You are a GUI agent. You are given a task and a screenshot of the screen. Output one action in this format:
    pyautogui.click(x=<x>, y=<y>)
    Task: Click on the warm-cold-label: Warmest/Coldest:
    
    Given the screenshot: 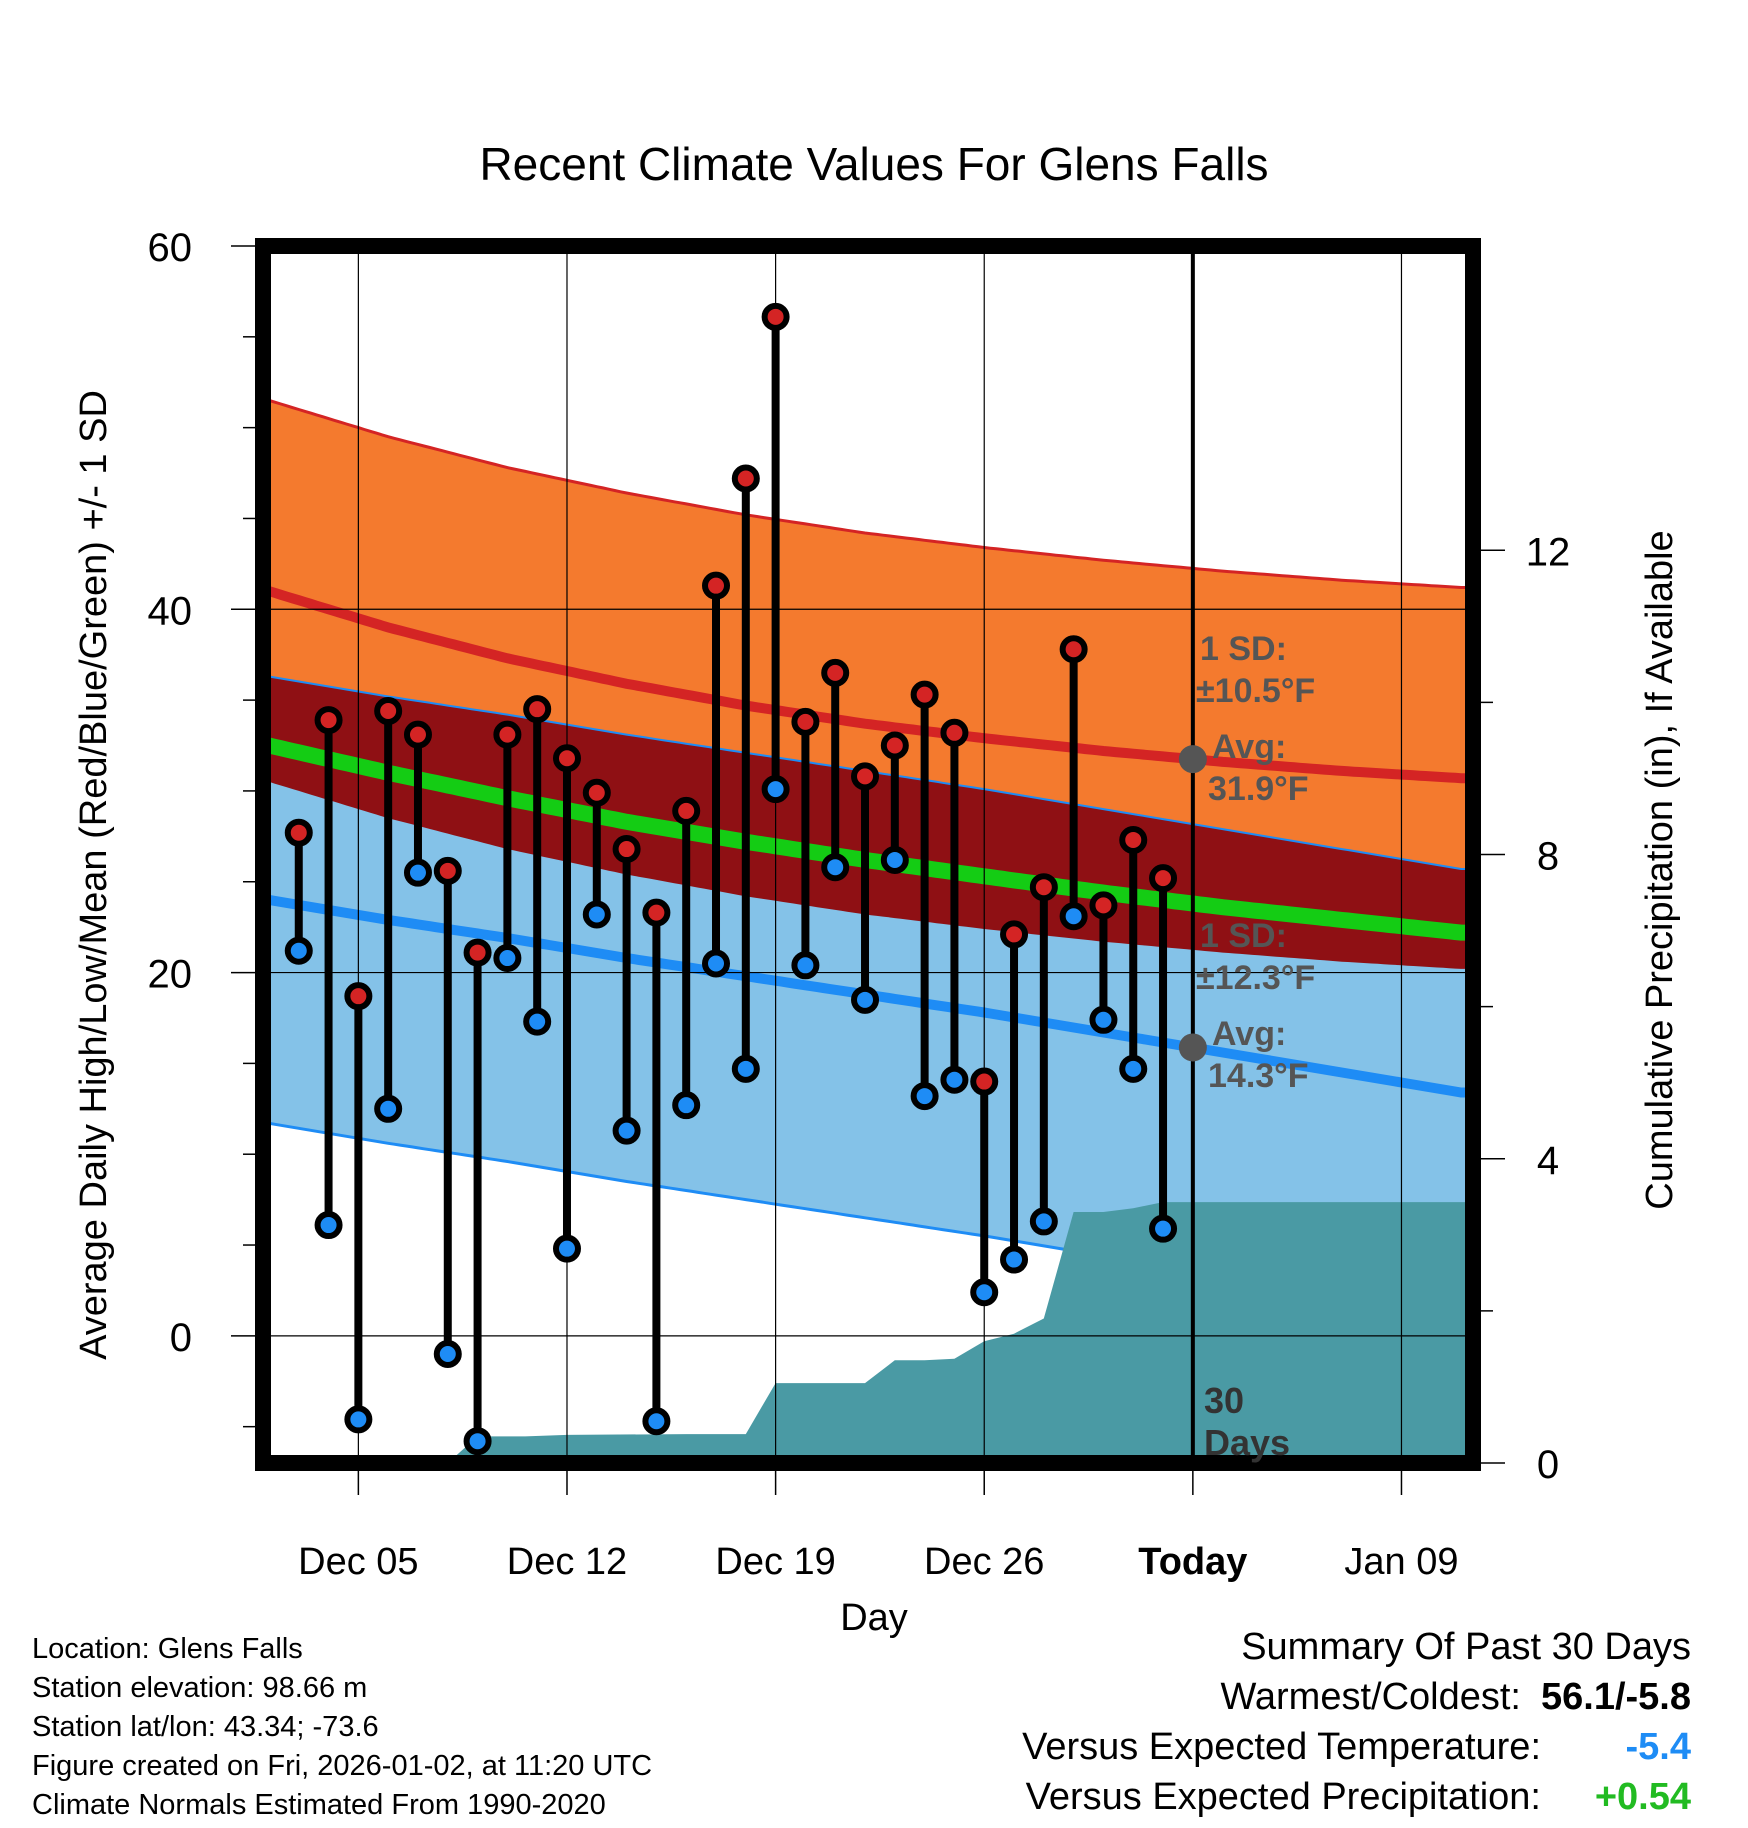 What is the action you would take?
    pyautogui.click(x=1370, y=1697)
    